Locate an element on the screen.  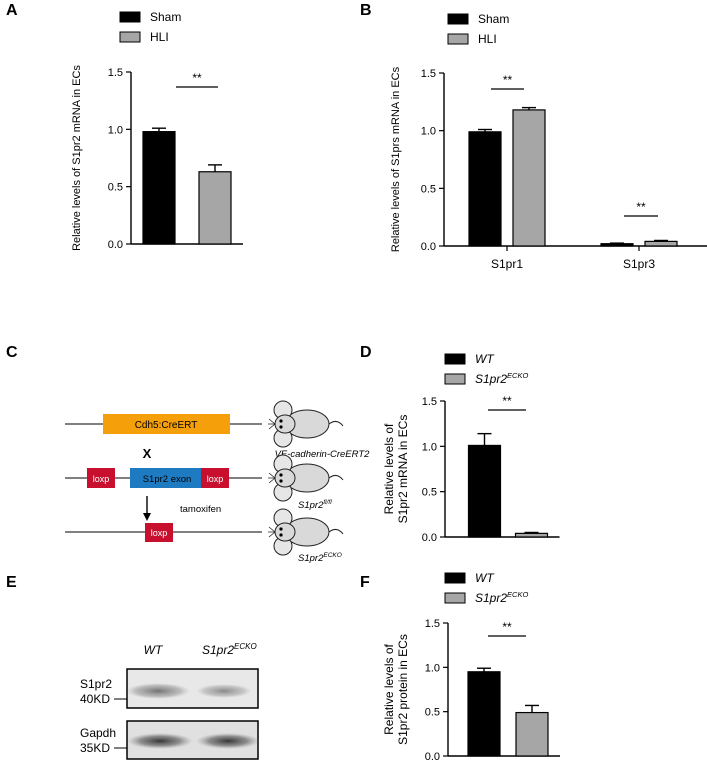
x-tick-label: S1pr3 is located at coordinates (639, 264).